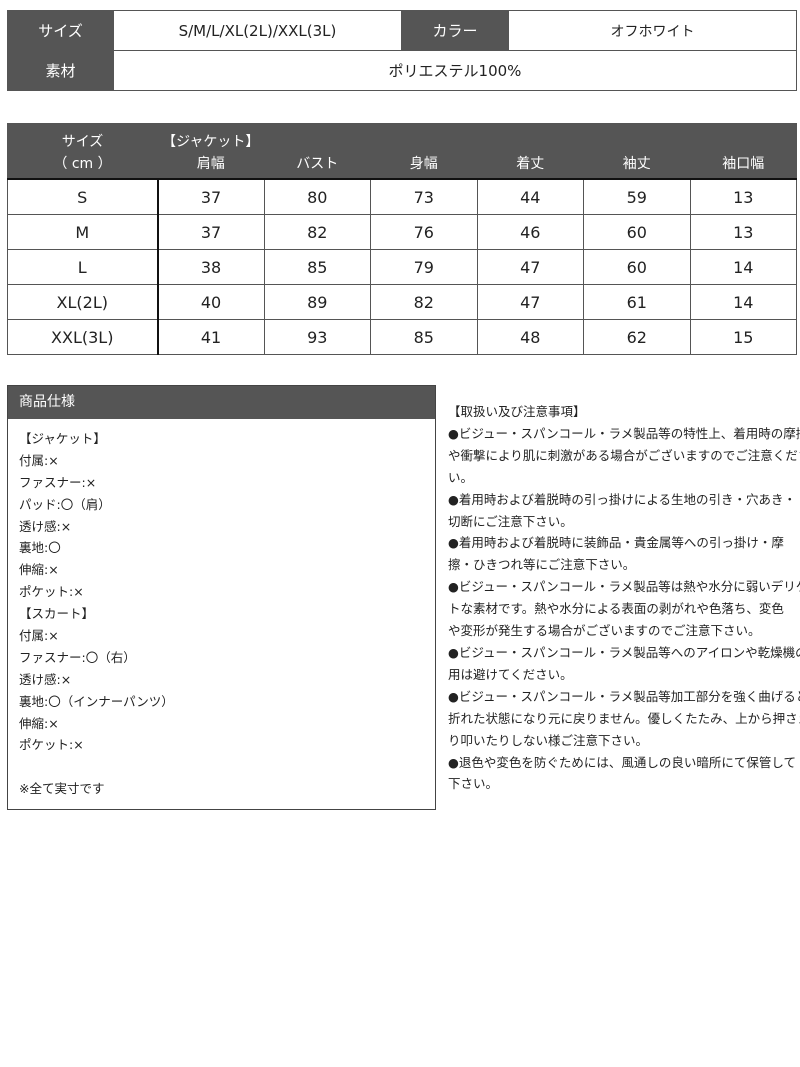  What do you see at coordinates (211, 302) in the screenshot?
I see `table-cell: 40` at bounding box center [211, 302].